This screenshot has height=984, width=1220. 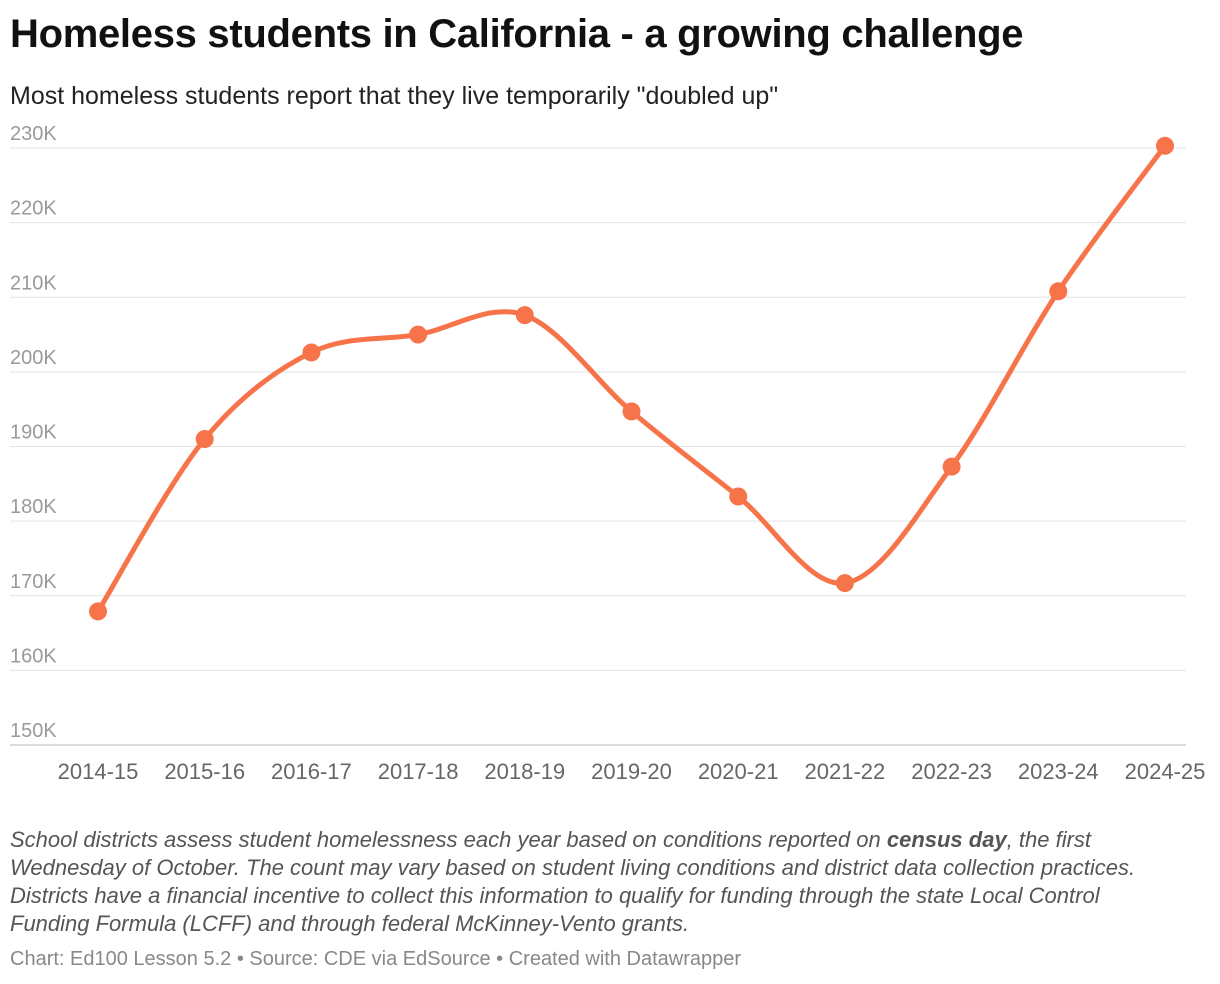 I want to click on y-tick-label: 190K, so click(x=33, y=433).